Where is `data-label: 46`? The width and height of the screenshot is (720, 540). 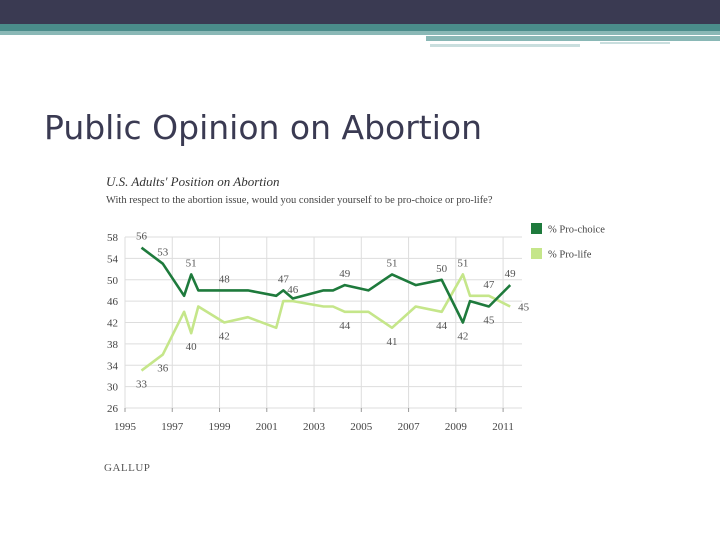
data-label: 46 is located at coordinates (293, 290).